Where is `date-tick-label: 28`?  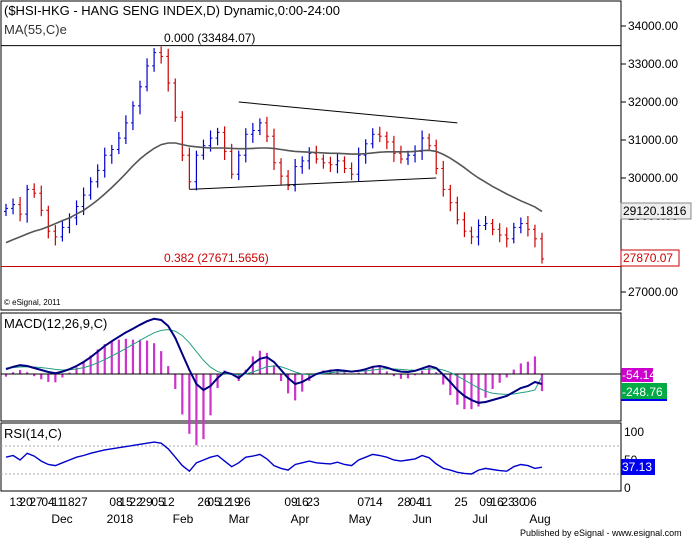
date-tick-label: 28 is located at coordinates (404, 502).